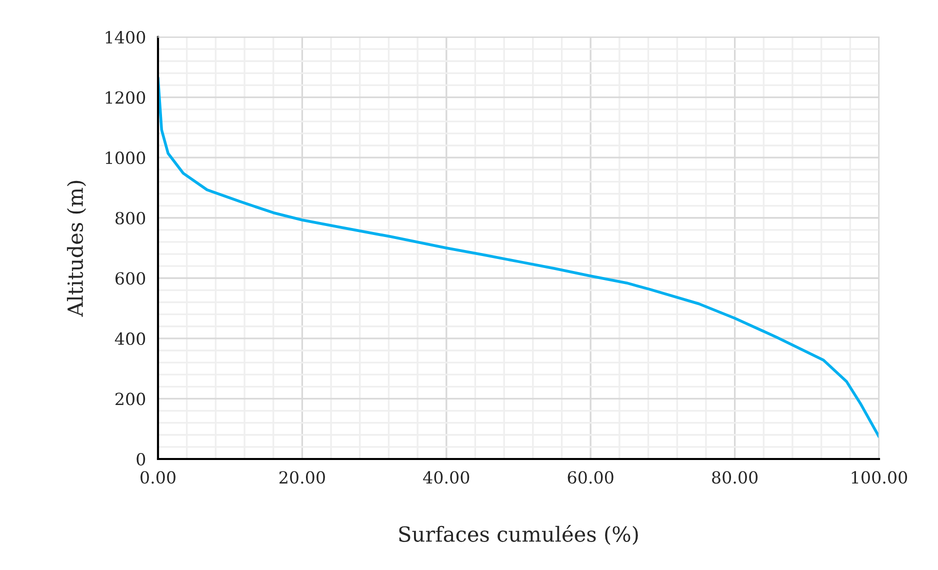 This screenshot has height=570, width=938. What do you see at coordinates (591, 477) in the screenshot?
I see `x-tick-label: 60.00` at bounding box center [591, 477].